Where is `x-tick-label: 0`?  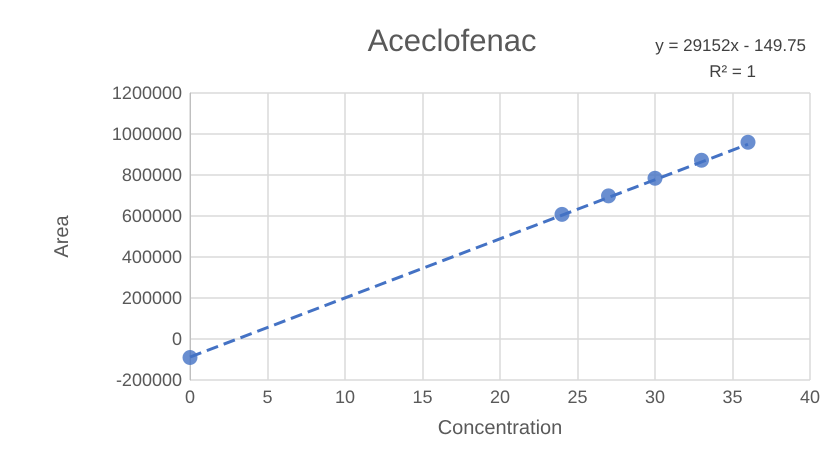 x-tick-label: 0 is located at coordinates (190, 397).